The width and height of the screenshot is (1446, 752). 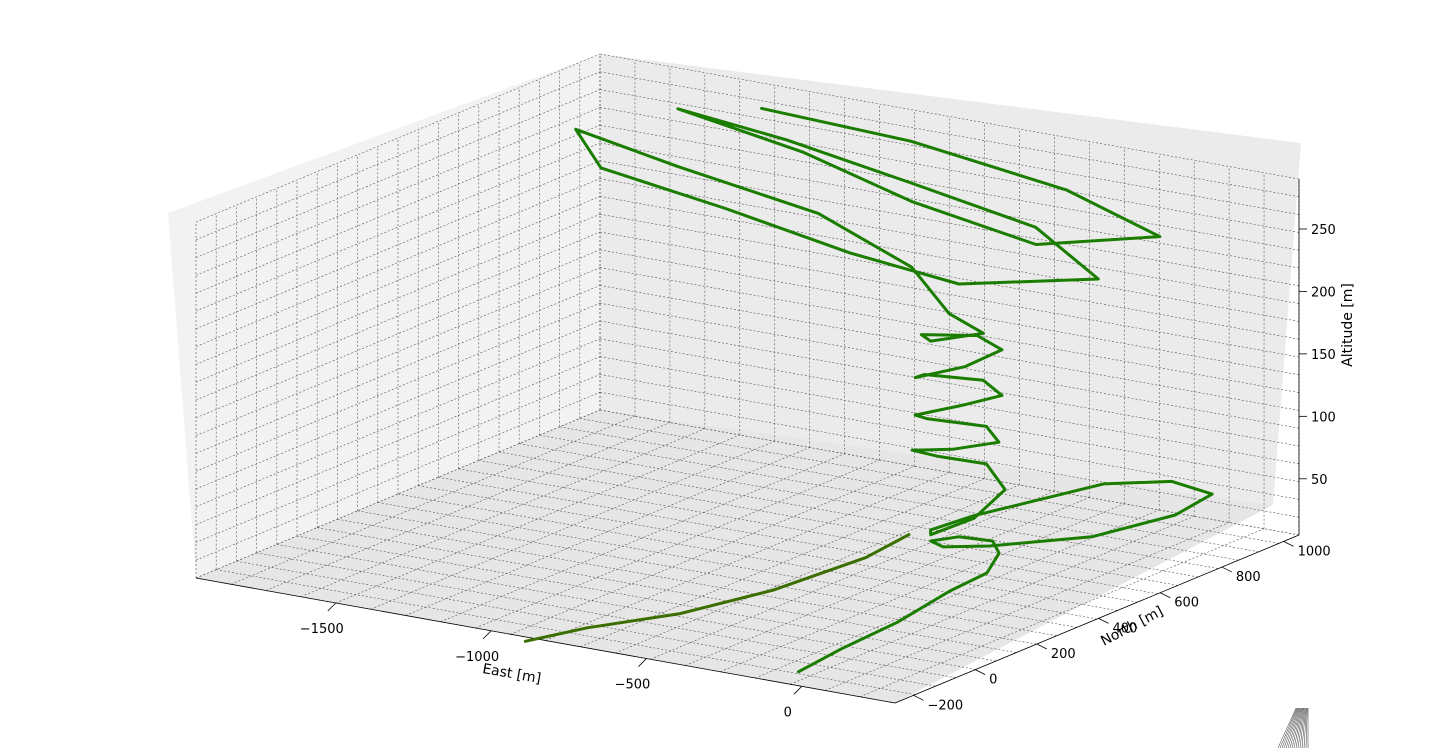 I want to click on x-axis-line, so click(x=545, y=640).